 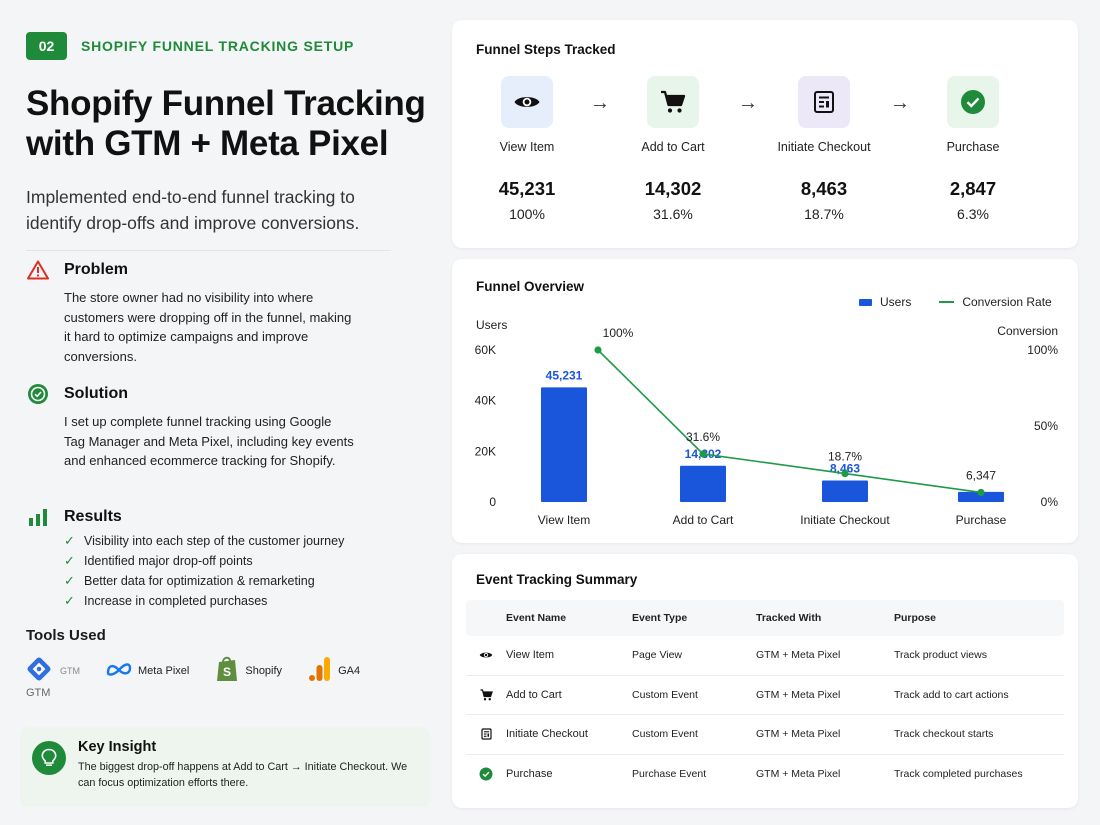 What do you see at coordinates (1050, 502) in the screenshot?
I see `y2-tick-label: 0%` at bounding box center [1050, 502].